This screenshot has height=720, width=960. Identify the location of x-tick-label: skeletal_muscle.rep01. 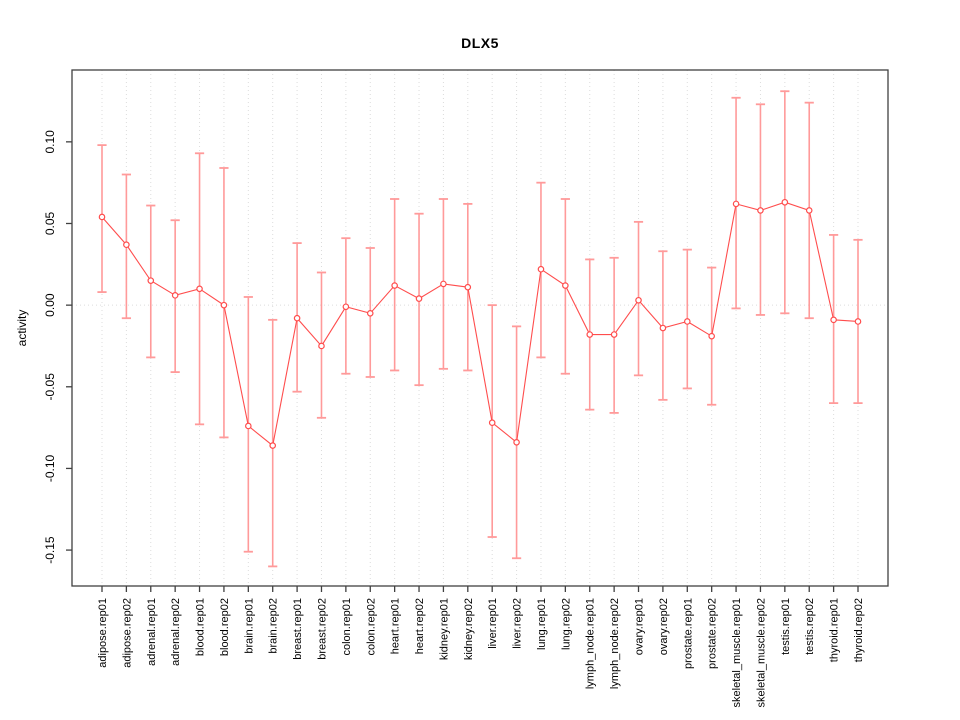
(737, 652).